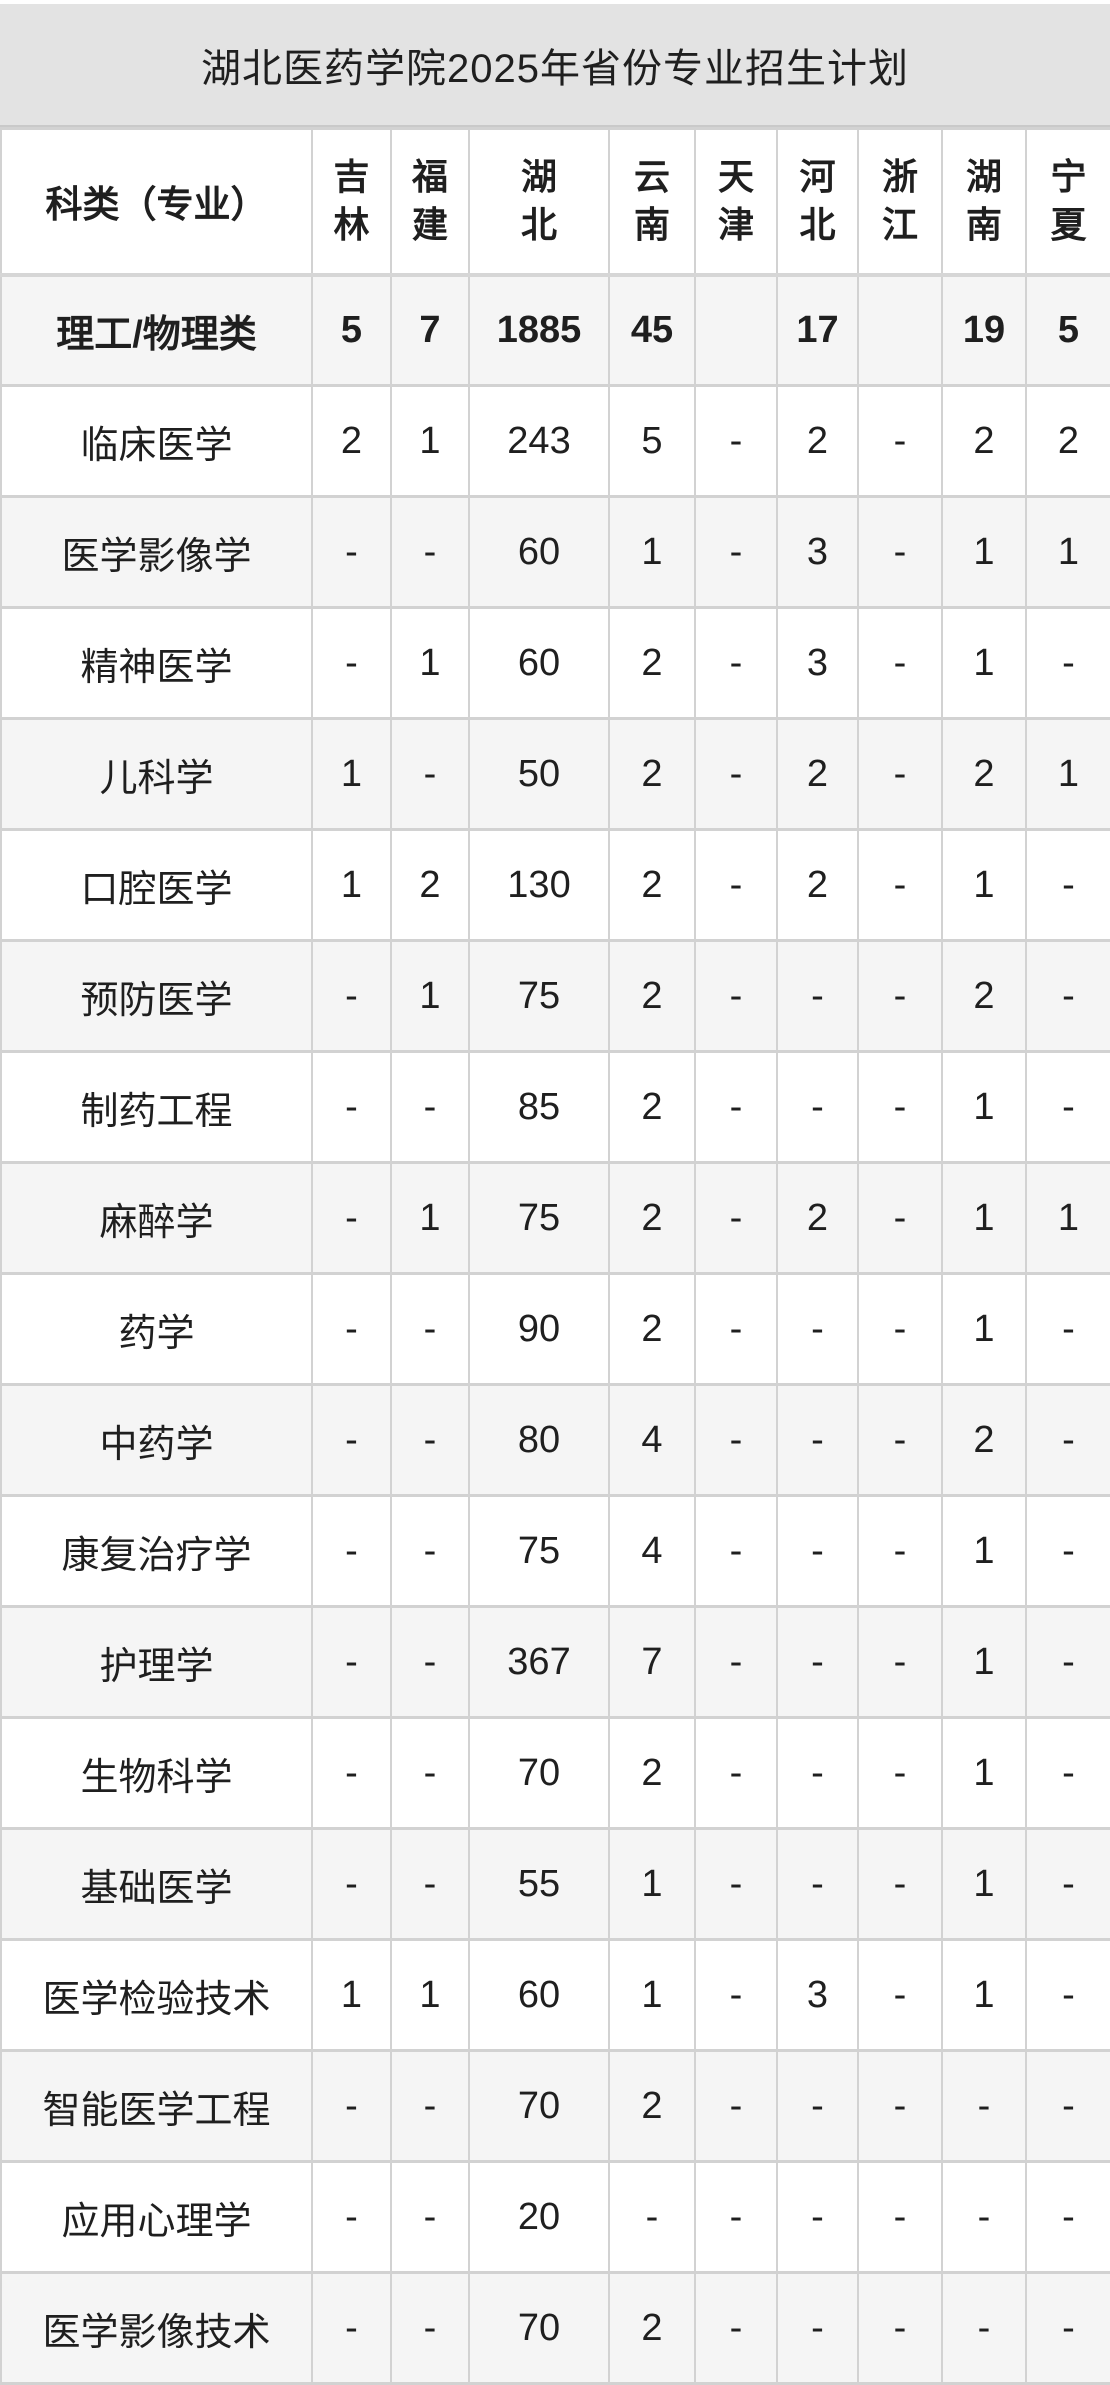 This screenshot has height=2385, width=1110. Describe the element at coordinates (817, 663) in the screenshot. I see `cell-value: 3` at that location.